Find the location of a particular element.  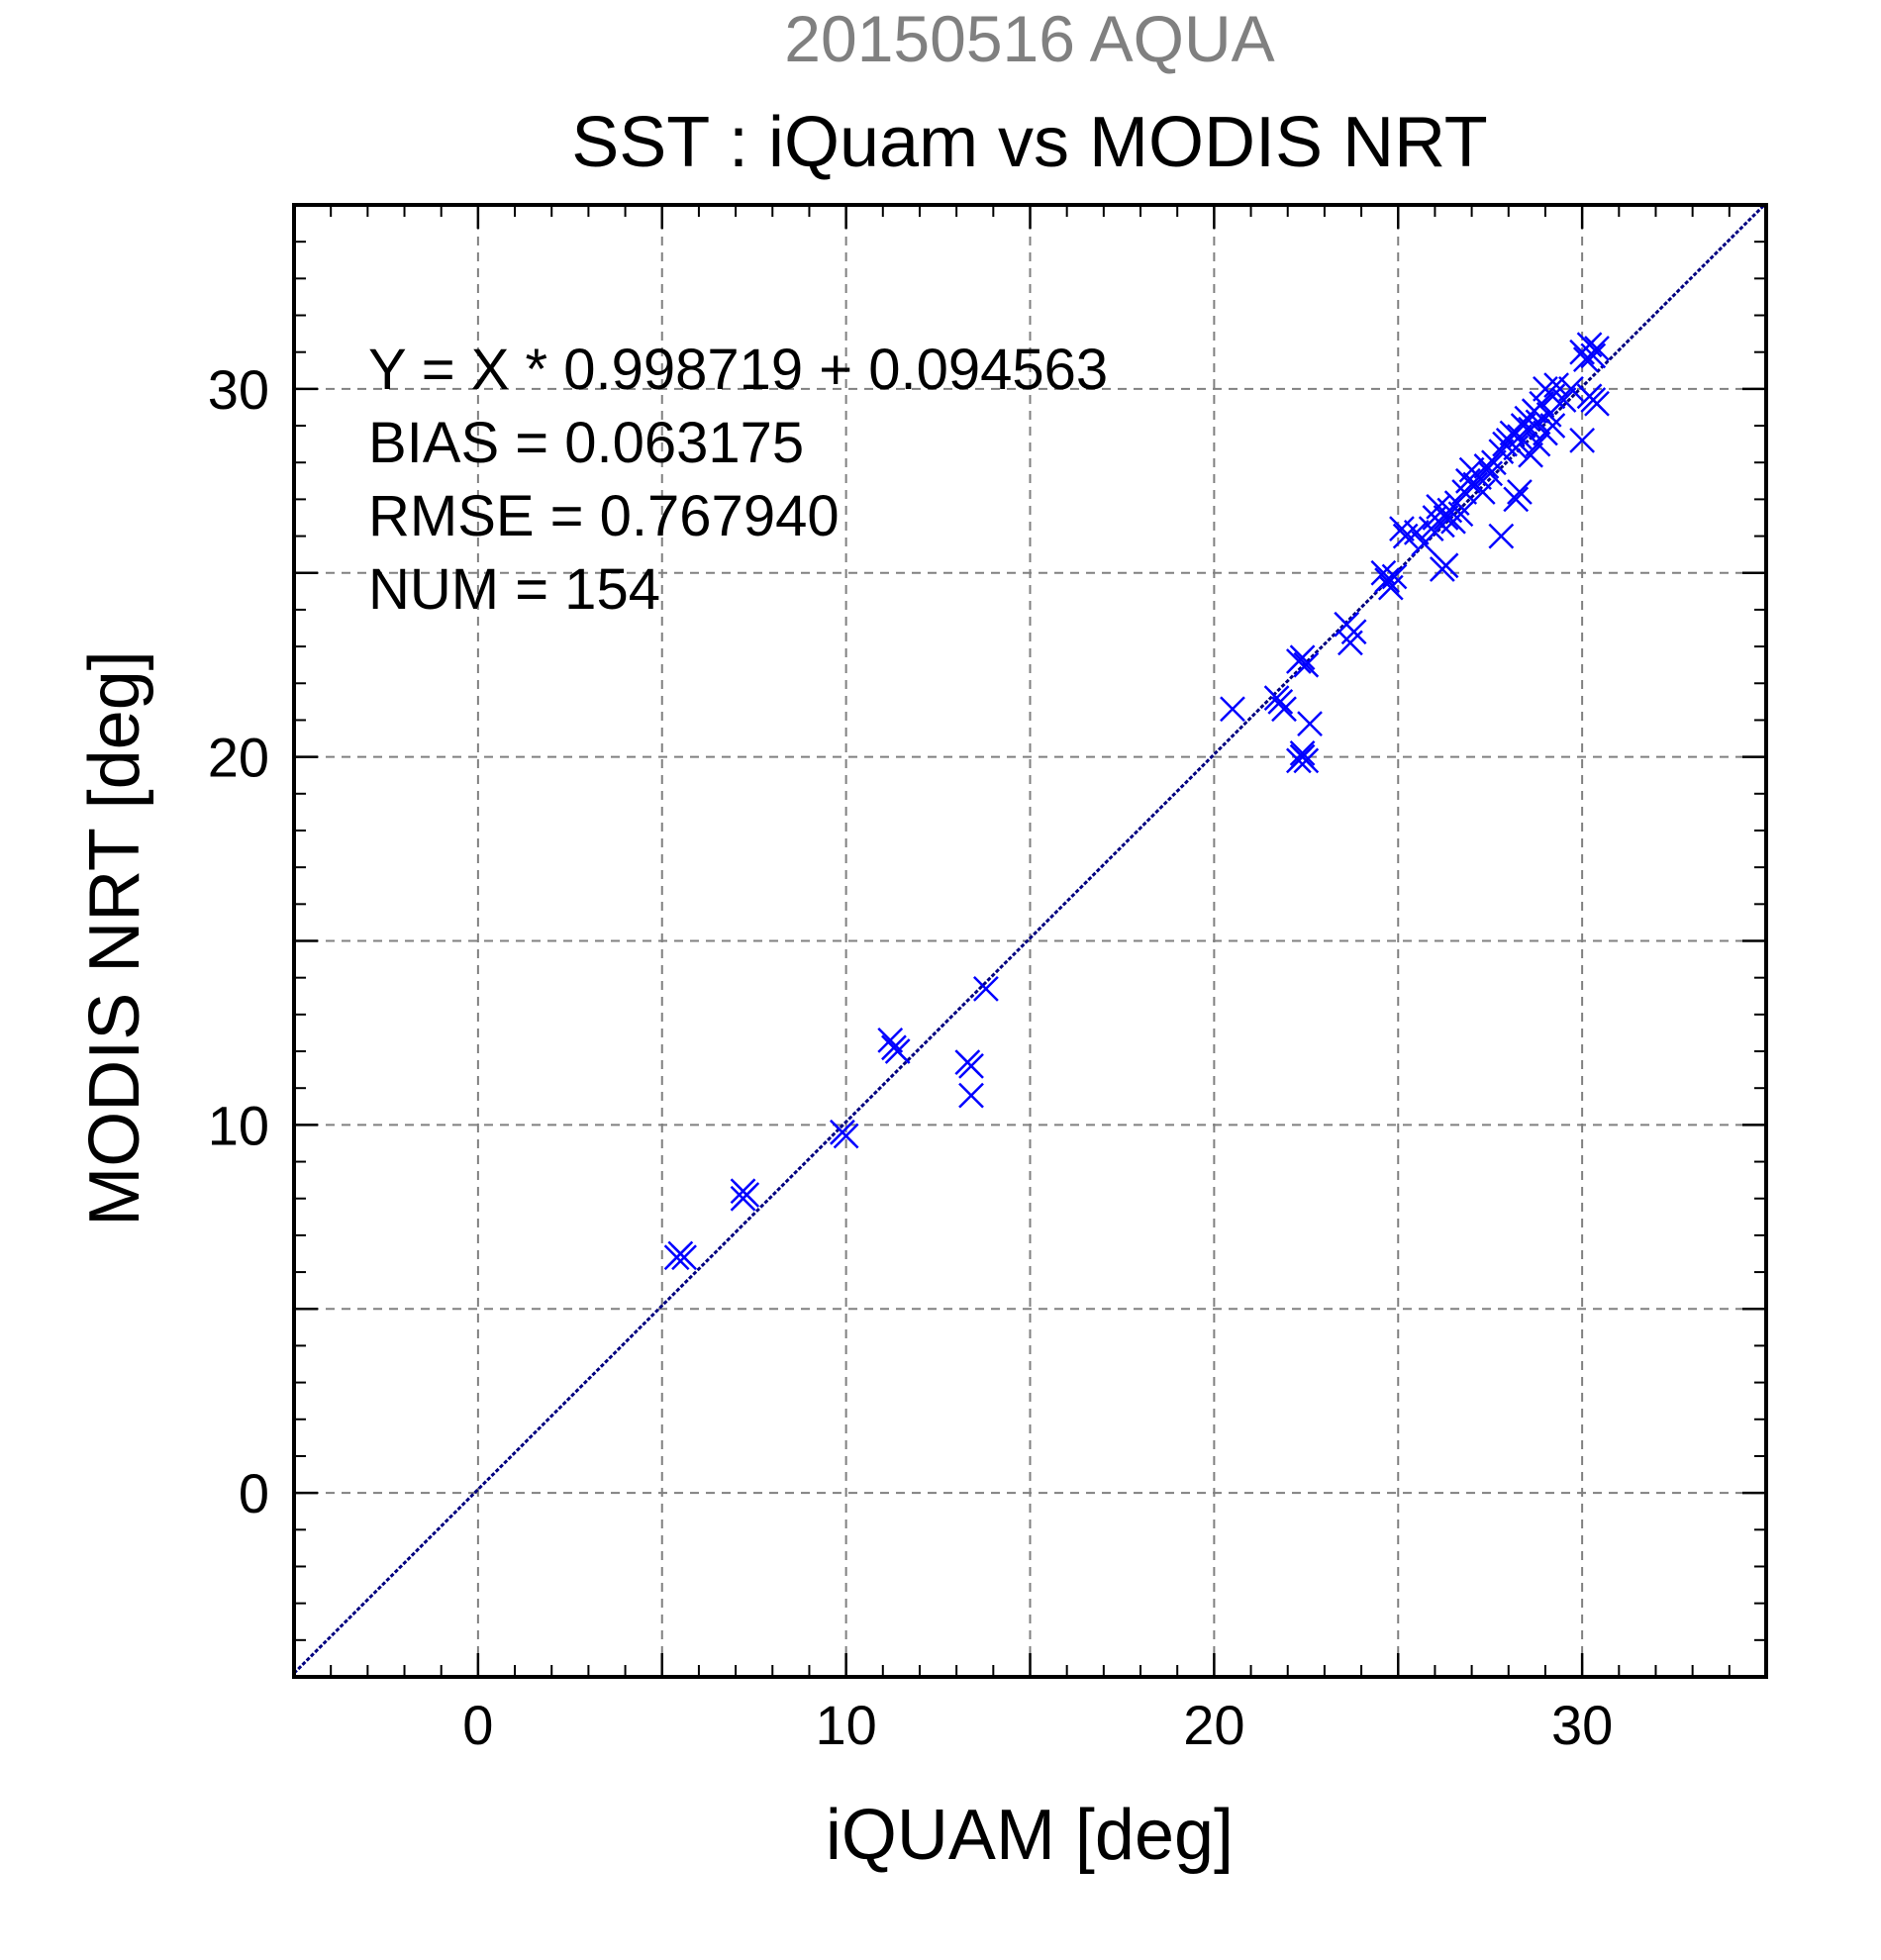

regression-equation: Y = X * 0.998719 + 0.094563 is located at coordinates (738, 370).